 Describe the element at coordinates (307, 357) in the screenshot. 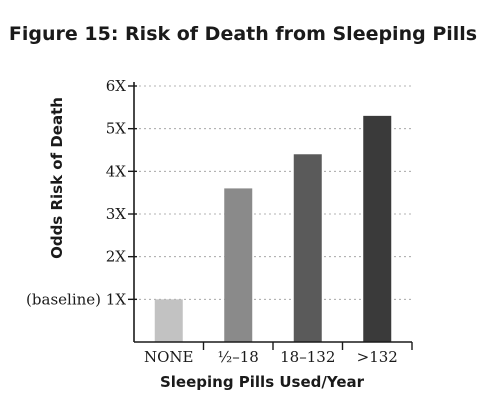

I see `x-tick-label-3: 18–132` at that location.